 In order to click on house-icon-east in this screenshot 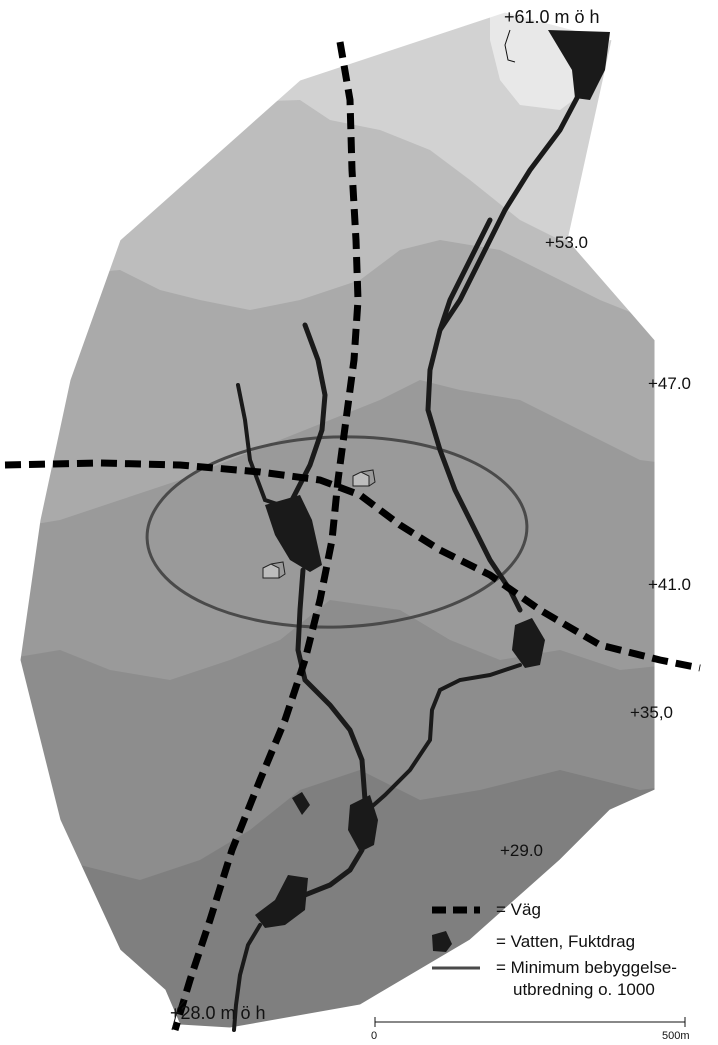, I will do `click(364, 478)`.